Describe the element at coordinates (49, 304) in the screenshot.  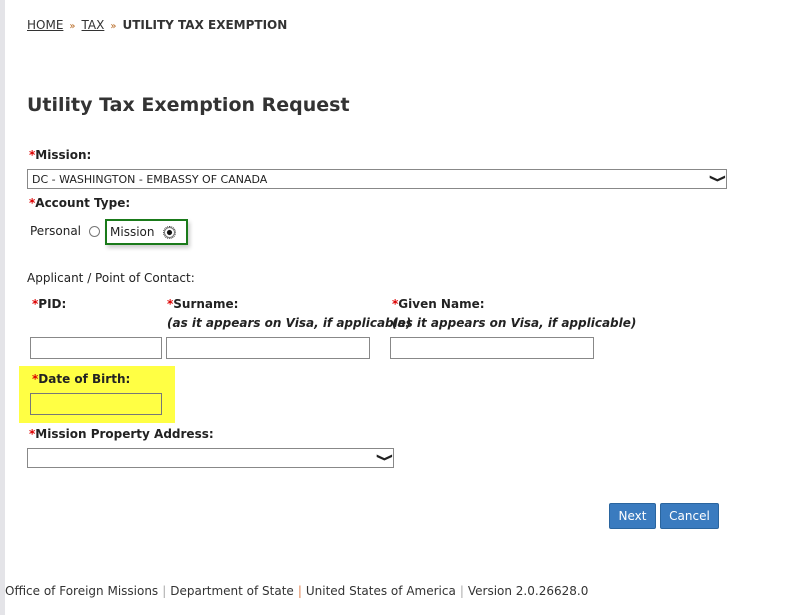
I see `pid-label: *PID:` at that location.